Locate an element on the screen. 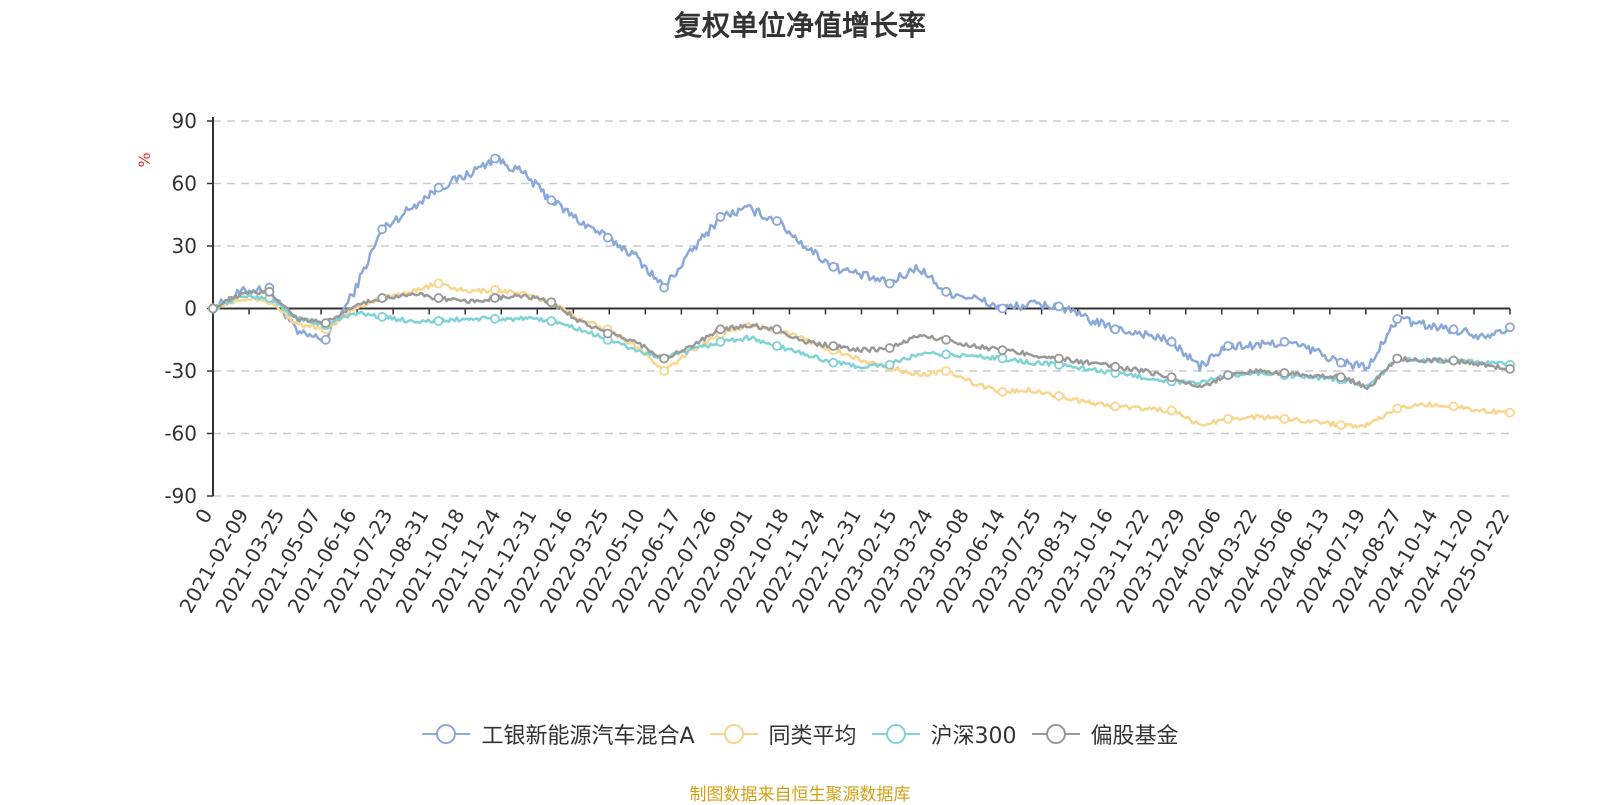 The height and width of the screenshot is (805, 1600). series-line is located at coordinates (861, 340).